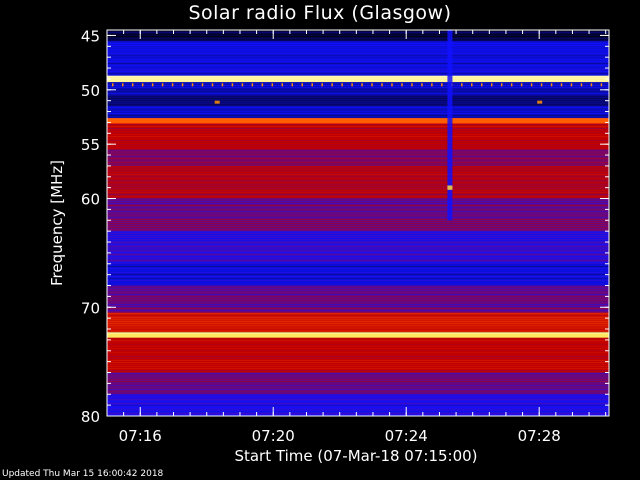  Describe the element at coordinates (90, 91) in the screenshot. I see `y-tick-label: 50` at that location.